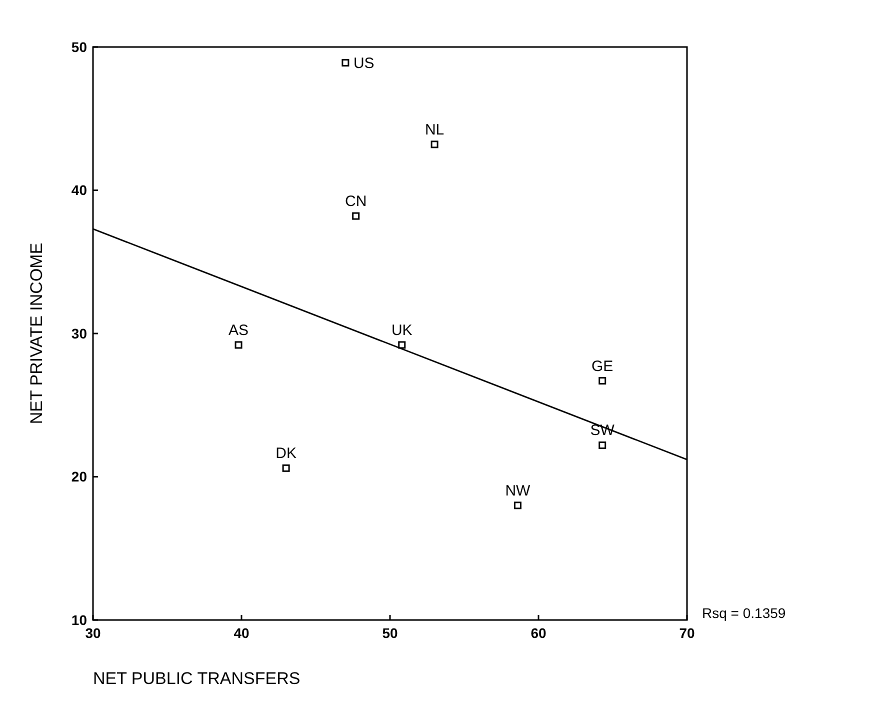 The width and height of the screenshot is (874, 702). Describe the element at coordinates (36, 333) in the screenshot. I see `y-axis-title: NET PRIVATE INCOME` at that location.